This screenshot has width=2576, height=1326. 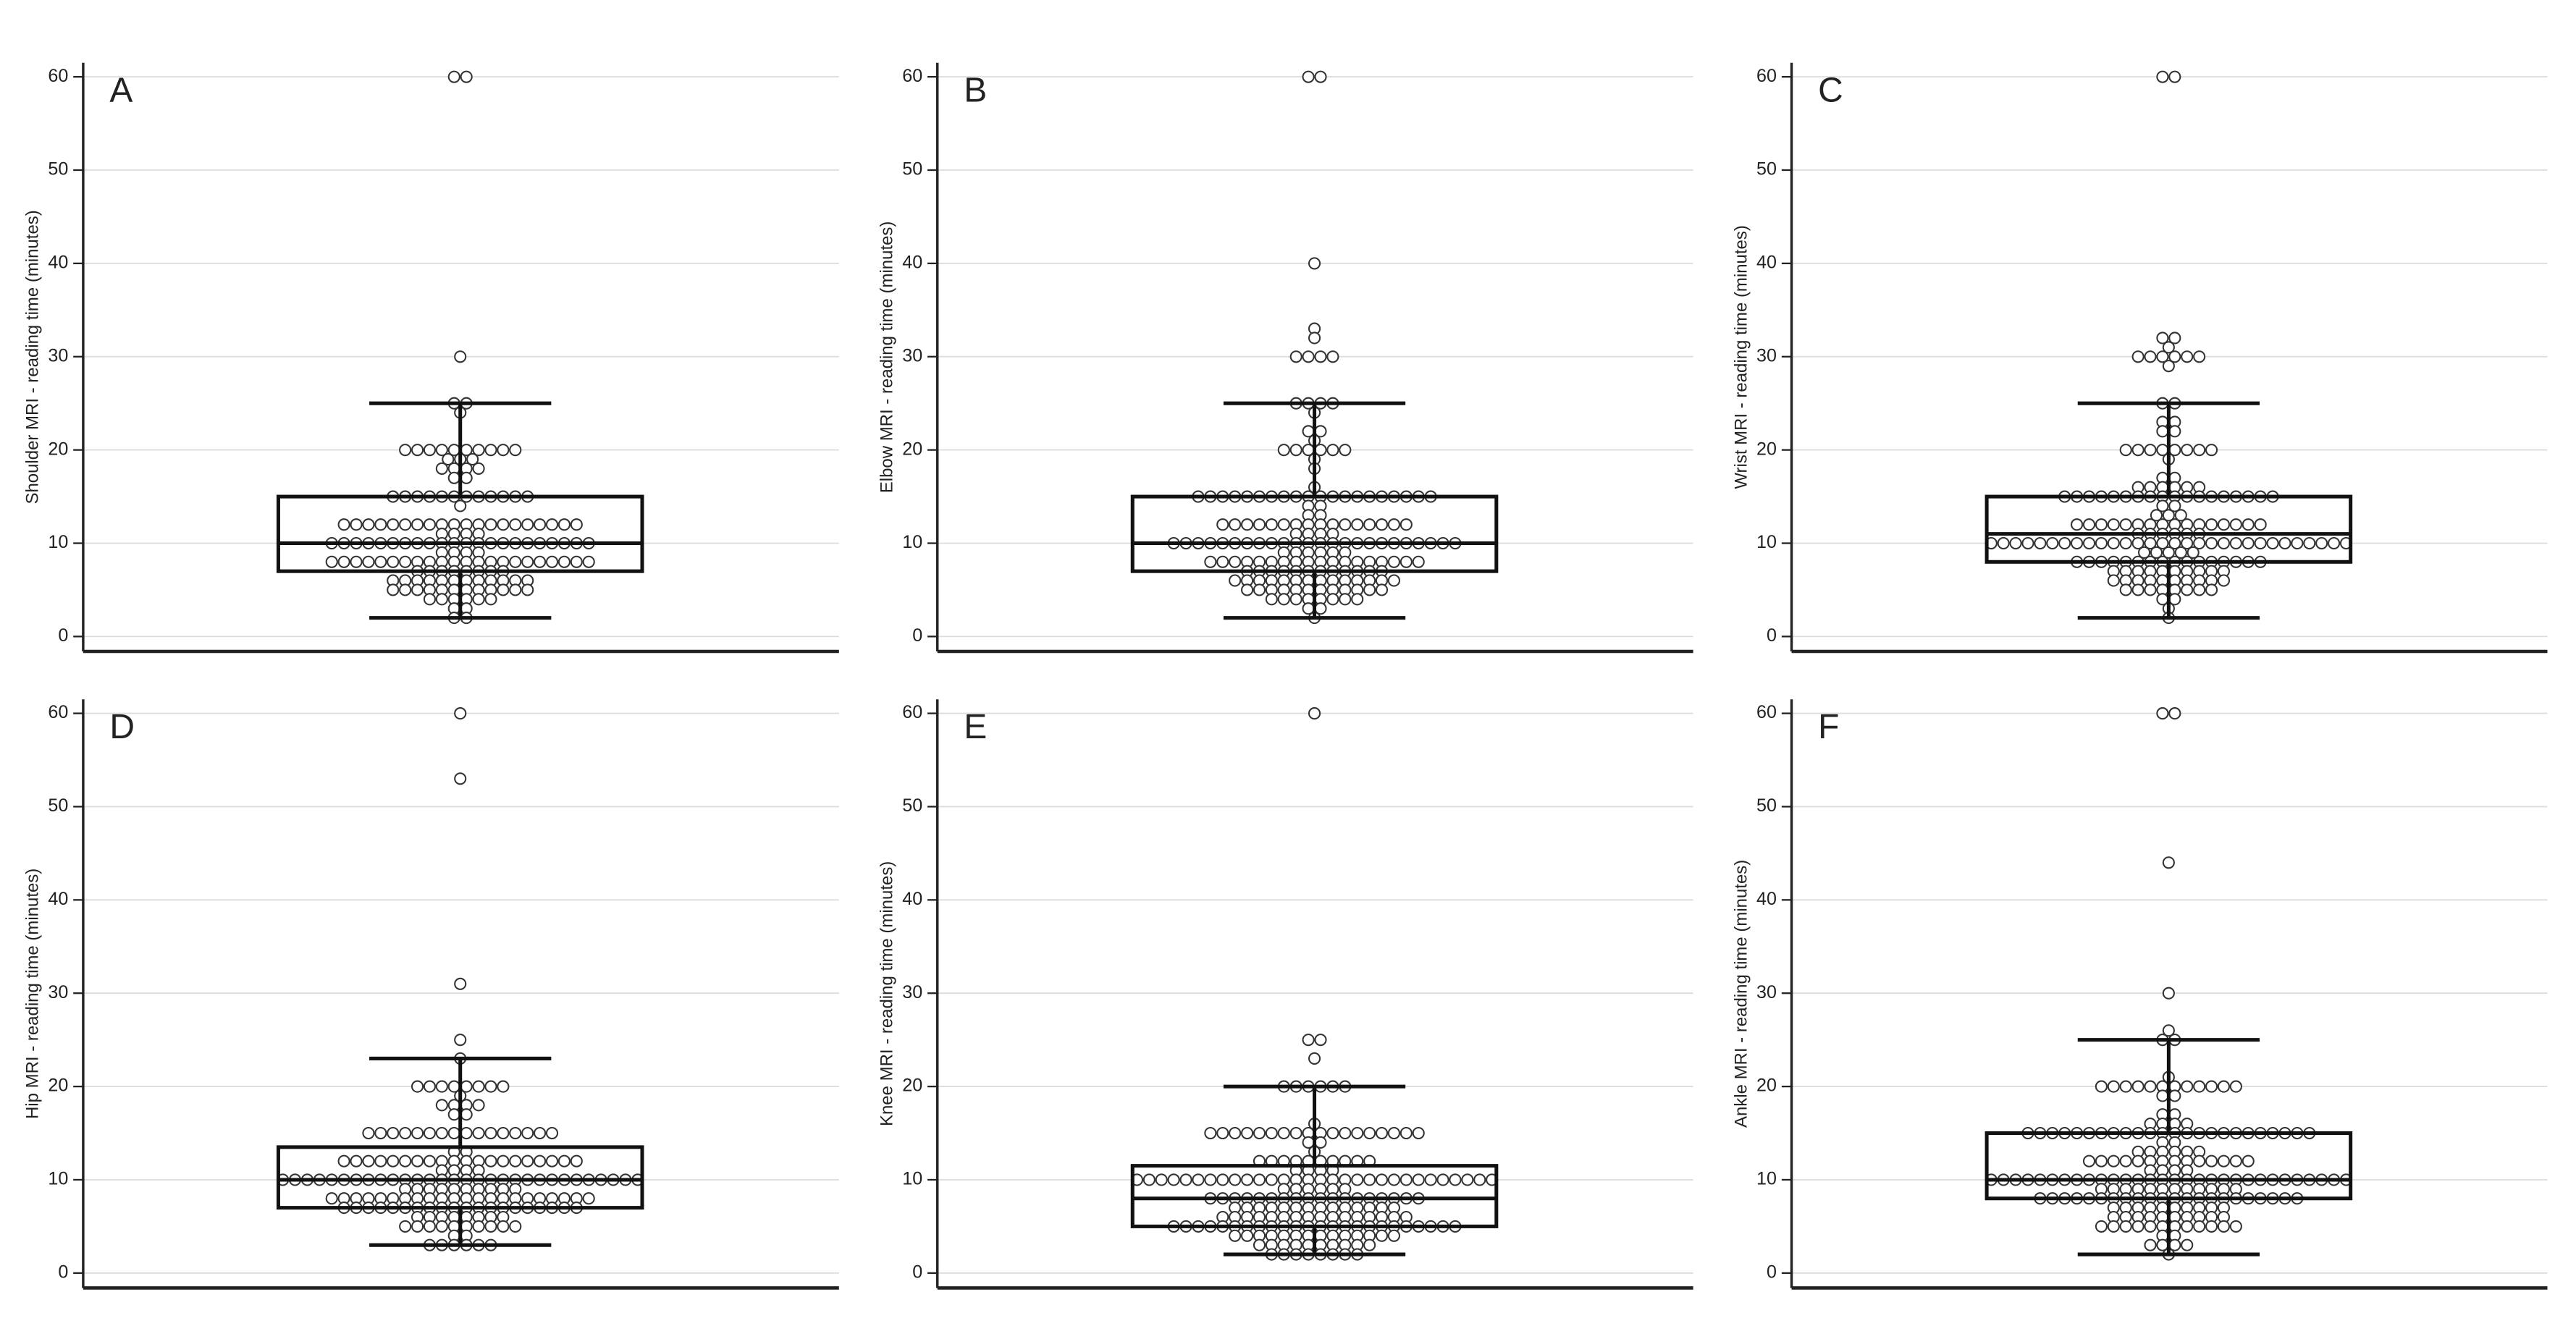 What do you see at coordinates (58, 712) in the screenshot?
I see `y-tick-label: 60` at bounding box center [58, 712].